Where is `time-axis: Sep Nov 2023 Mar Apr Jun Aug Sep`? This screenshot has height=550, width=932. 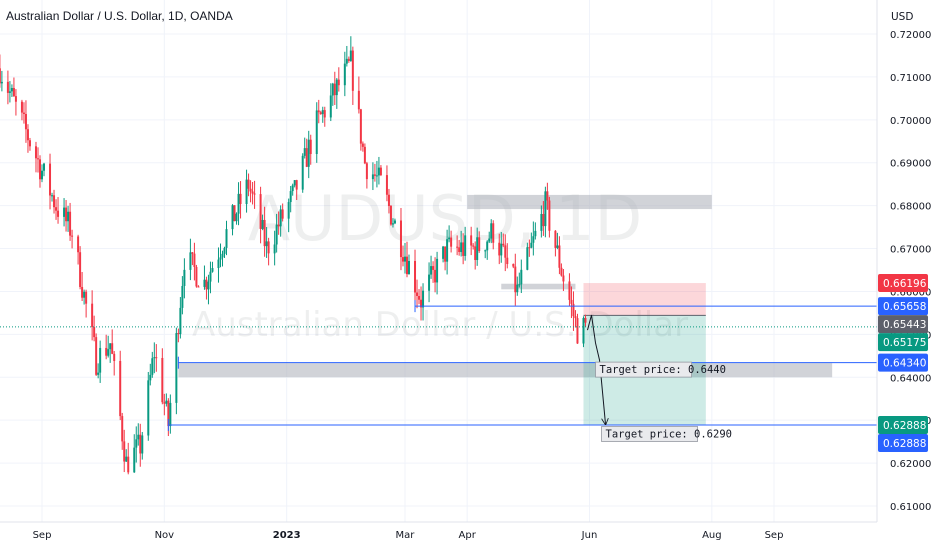
time-axis: Sep Nov 2023 Mar Apr Jun Aug Sep is located at coordinates (408, 535).